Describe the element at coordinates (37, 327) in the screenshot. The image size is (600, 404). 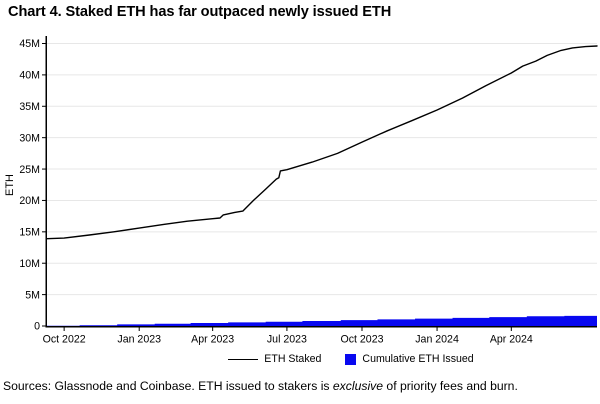
I see `y-tick-label: 0` at that location.